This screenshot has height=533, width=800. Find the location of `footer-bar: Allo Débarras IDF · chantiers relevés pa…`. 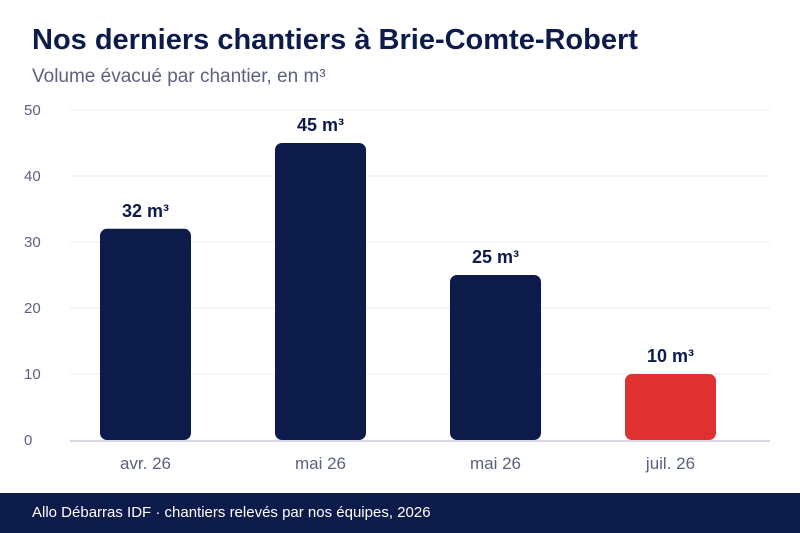

footer-bar: Allo Débarras IDF · chantiers relevés pa… is located at coordinates (400, 513).